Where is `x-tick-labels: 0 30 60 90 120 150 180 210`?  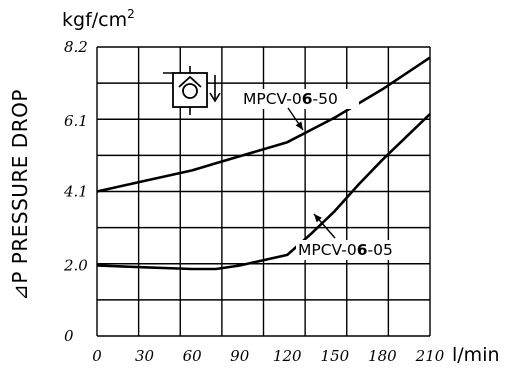
x-tick-labels: 0 30 60 90 120 150 180 210 is located at coordinates (268, 356).